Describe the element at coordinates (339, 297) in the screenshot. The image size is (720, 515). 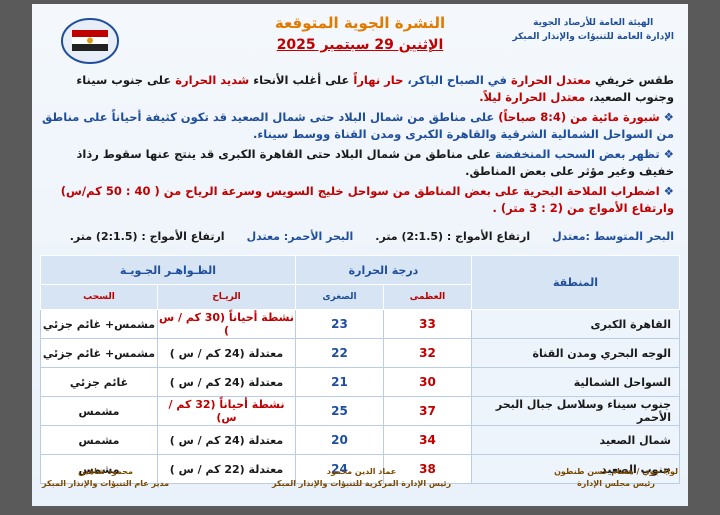
I see `header-min: الصغرى` at that location.